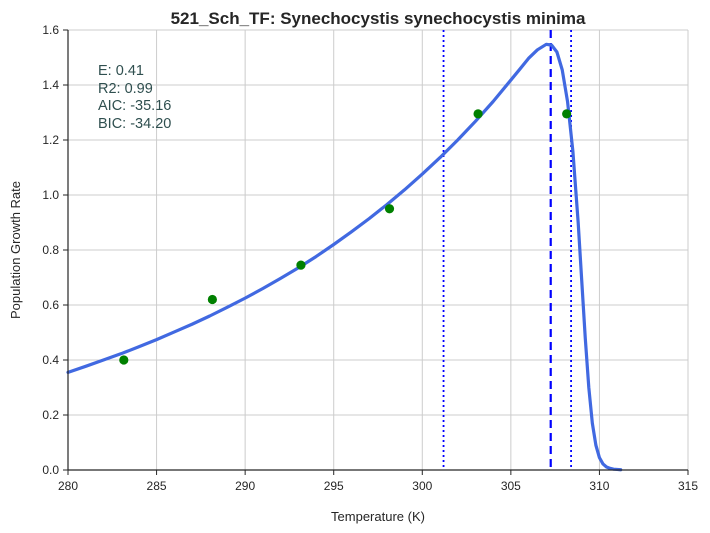 The width and height of the screenshot is (710, 533). What do you see at coordinates (125, 89) in the screenshot?
I see `stat-r2: R2: 0.99` at bounding box center [125, 89].